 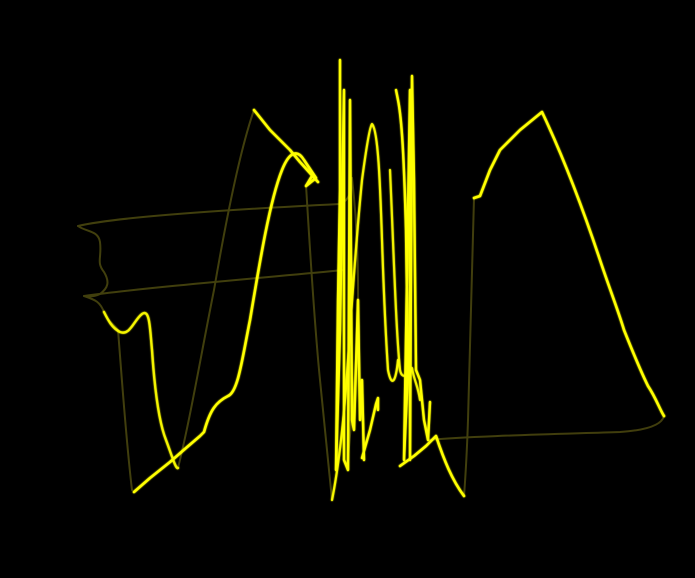 What do you see at coordinates (286, 146) in the screenshot?
I see `trace-peak-left` at bounding box center [286, 146].